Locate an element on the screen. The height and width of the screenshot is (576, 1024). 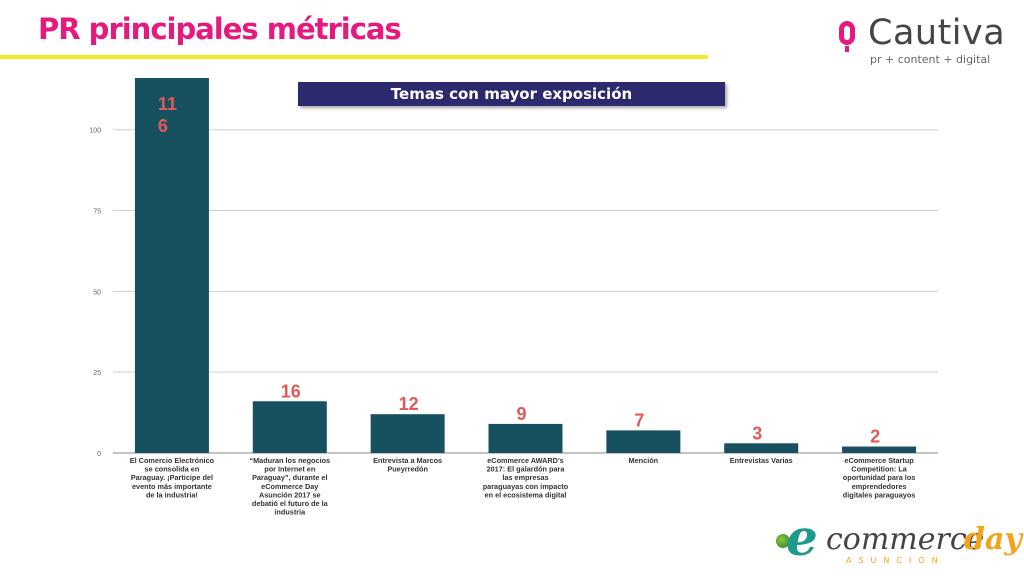
x-tick-label: Entrevista a Marcos Pueyrredón is located at coordinates (407, 465).